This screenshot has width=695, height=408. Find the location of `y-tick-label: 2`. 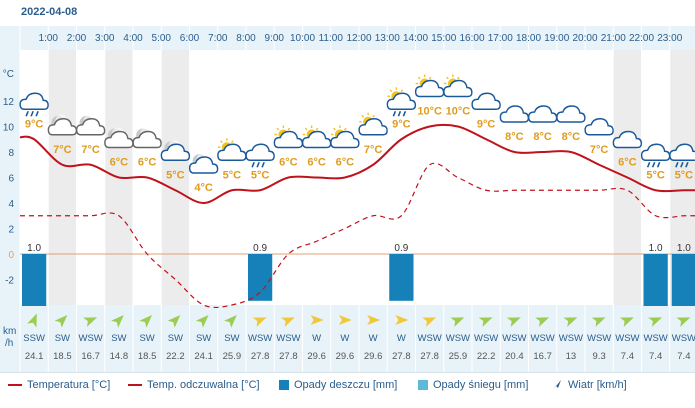

y-tick-label: 2 is located at coordinates (11, 230).